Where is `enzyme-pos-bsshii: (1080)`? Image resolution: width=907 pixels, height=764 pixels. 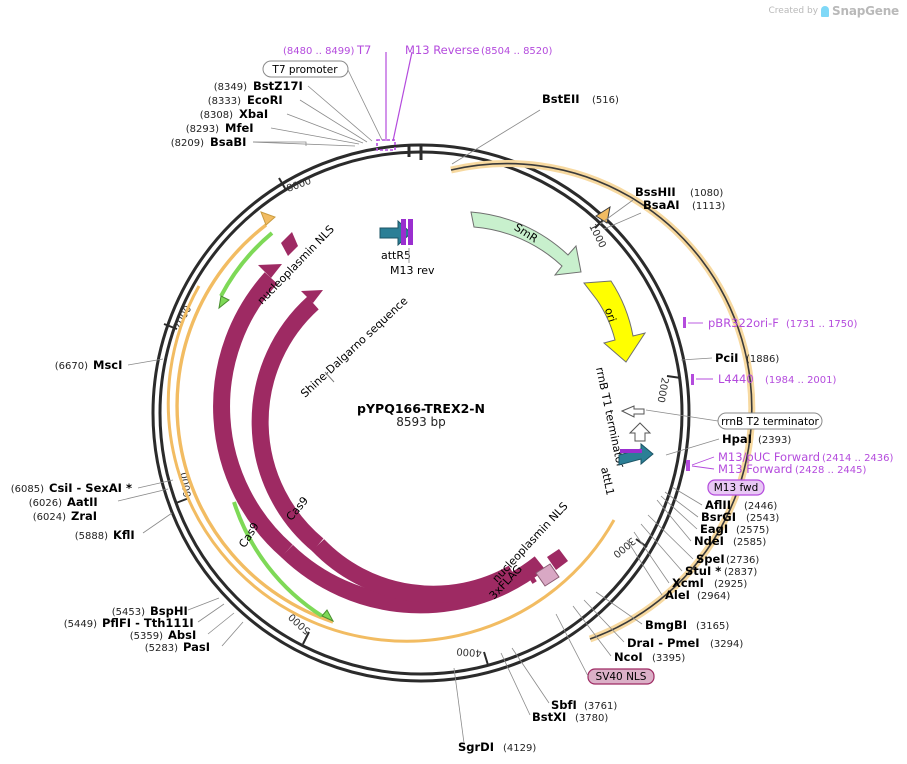 enzyme-pos-bsshii: (1080) is located at coordinates (706, 193).